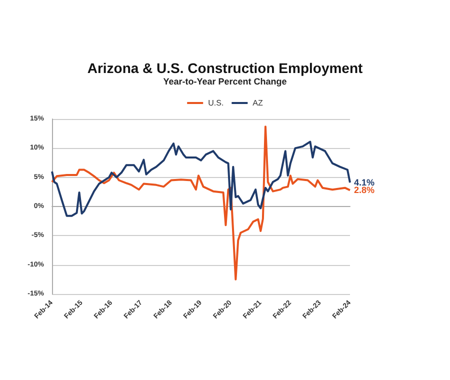  I want to click on chart-subtitle: Year-to-Year Percent Change, so click(225, 81).